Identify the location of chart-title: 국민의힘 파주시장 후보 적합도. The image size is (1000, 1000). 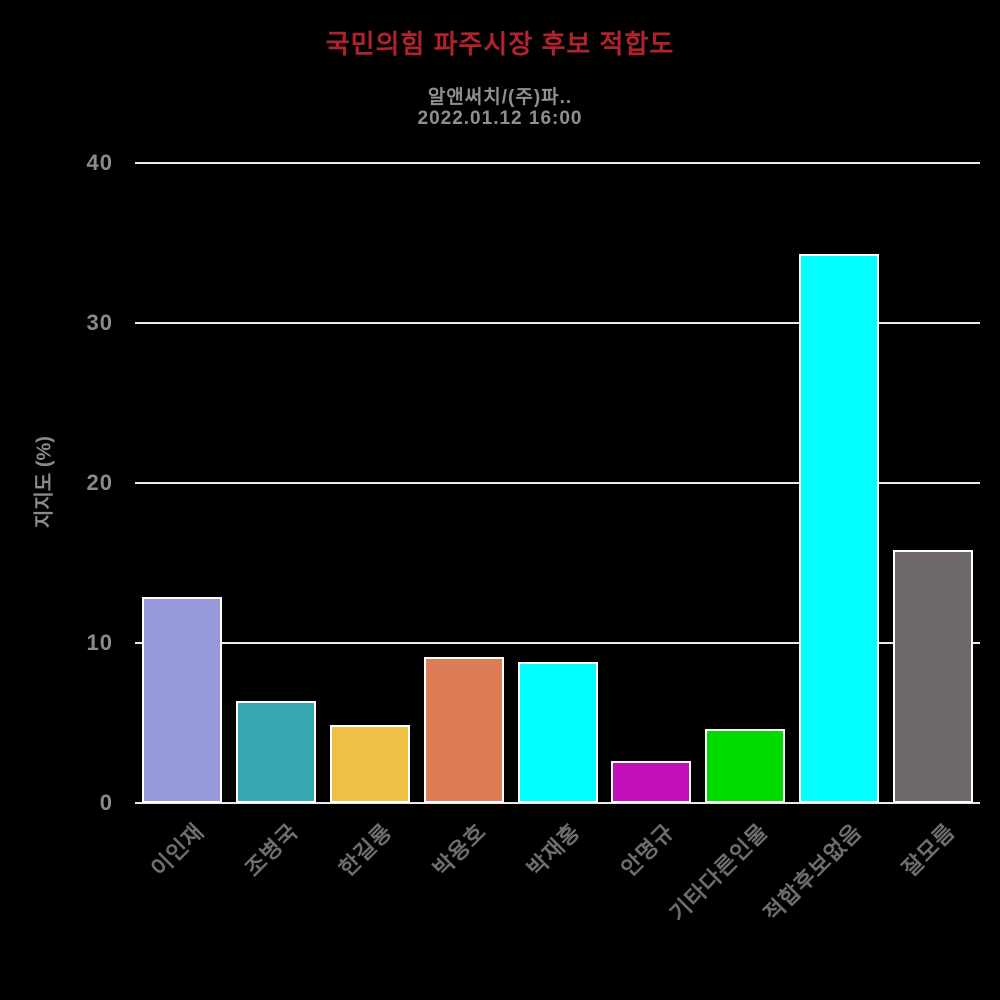
(500, 44).